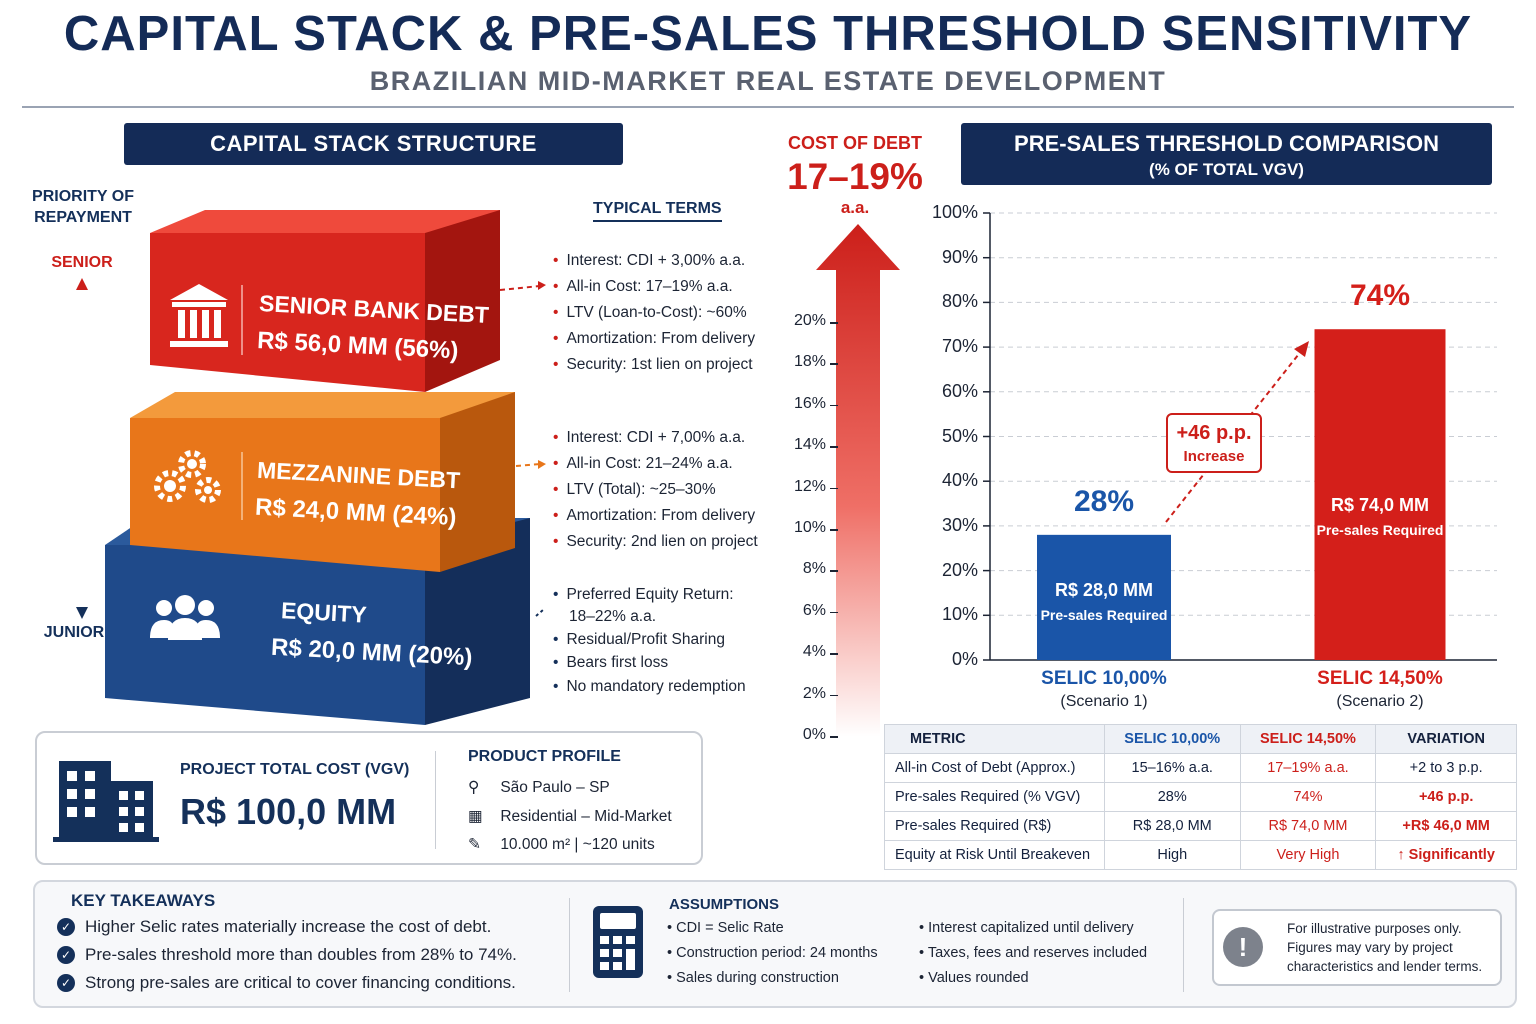  I want to click on assumption-item: • Taxes, fees and reserves included, so click(1033, 953).